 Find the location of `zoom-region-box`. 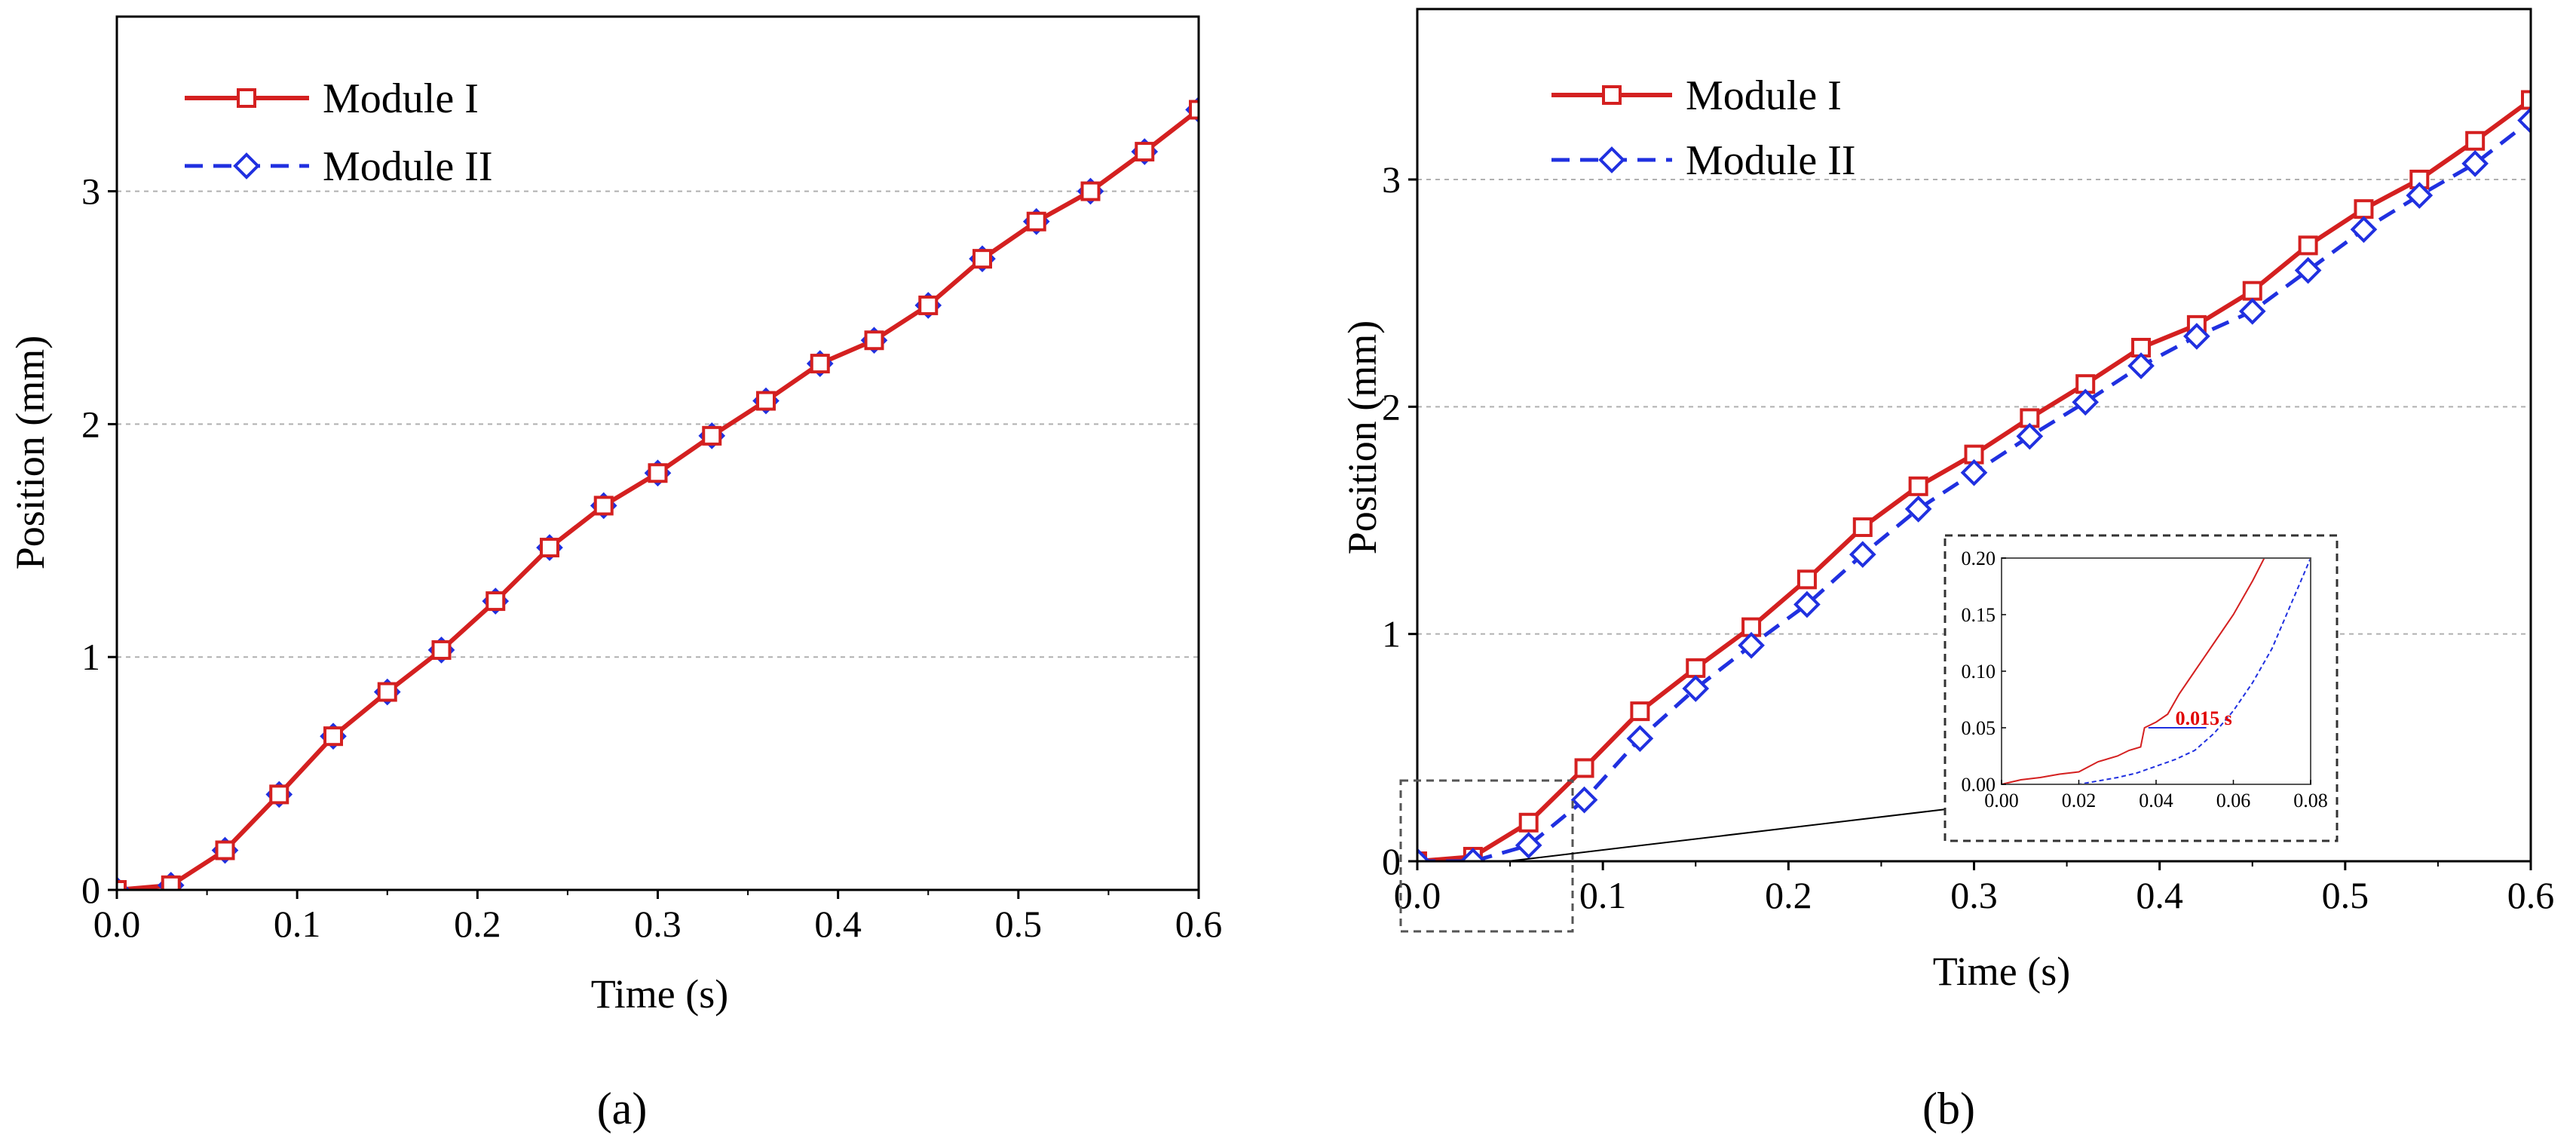

zoom-region-box is located at coordinates (1486, 856).